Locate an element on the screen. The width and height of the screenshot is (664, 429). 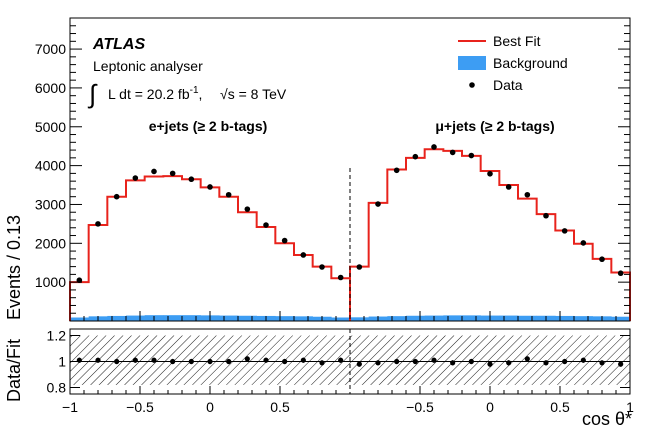
y-axis-title: Events / 0.13 is located at coordinates (14, 267).